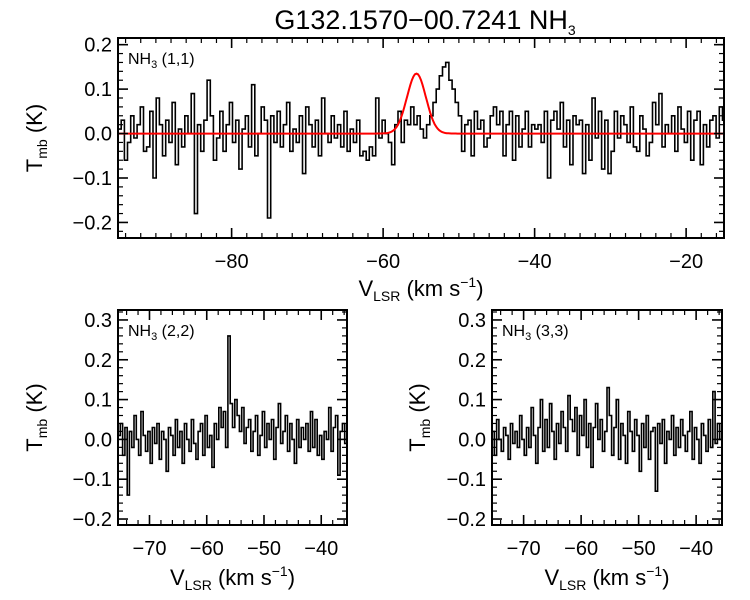 The image size is (750, 600). Describe the element at coordinates (161, 333) in the screenshot. I see `transition-label: NH3 (2,2)` at that location.